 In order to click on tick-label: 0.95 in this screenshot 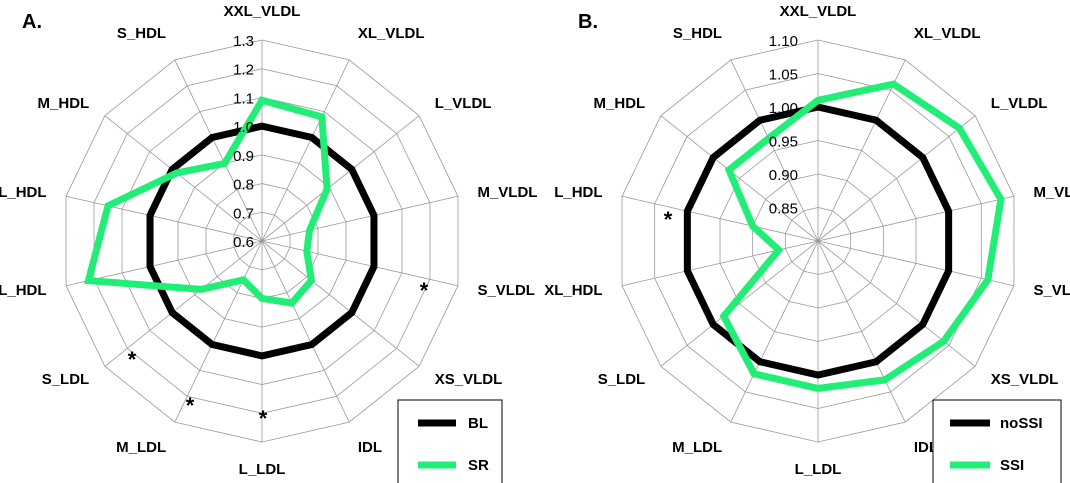, I will do `click(783, 142)`.